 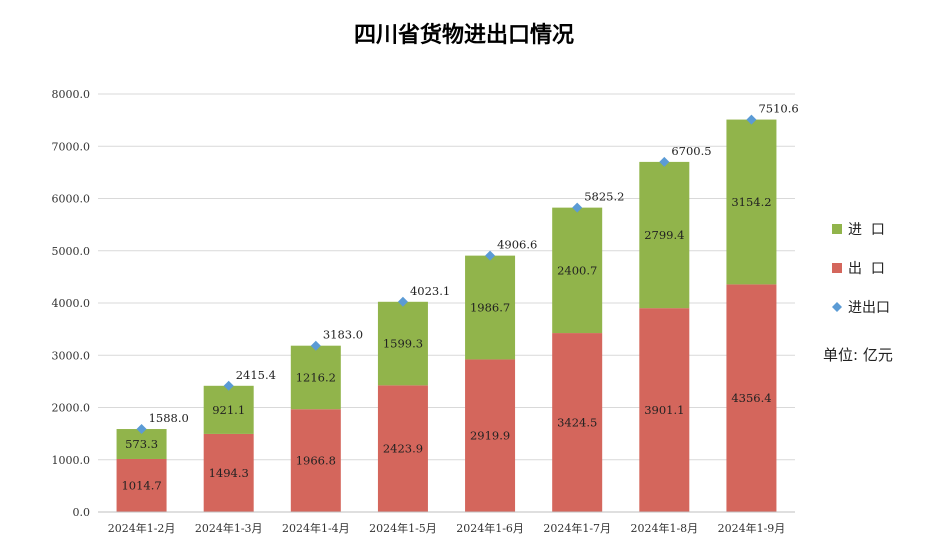 I want to click on unit-label: 单位: 亿元, so click(x=858, y=355).